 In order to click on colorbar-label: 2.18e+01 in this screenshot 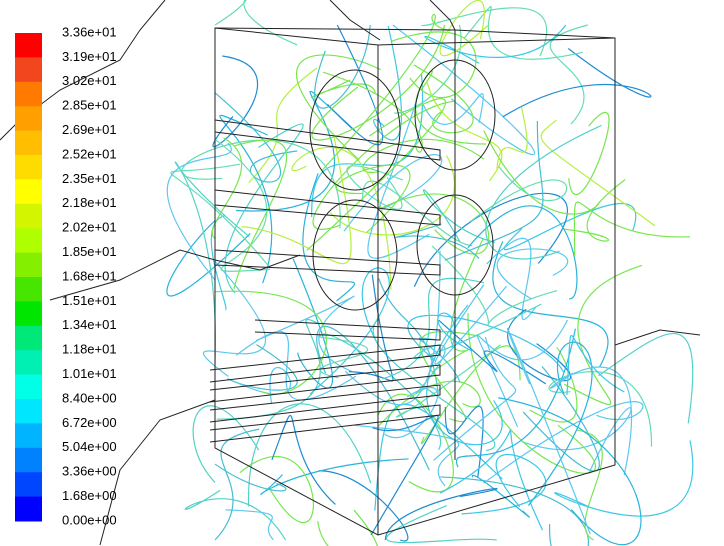, I will do `click(89, 202)`.